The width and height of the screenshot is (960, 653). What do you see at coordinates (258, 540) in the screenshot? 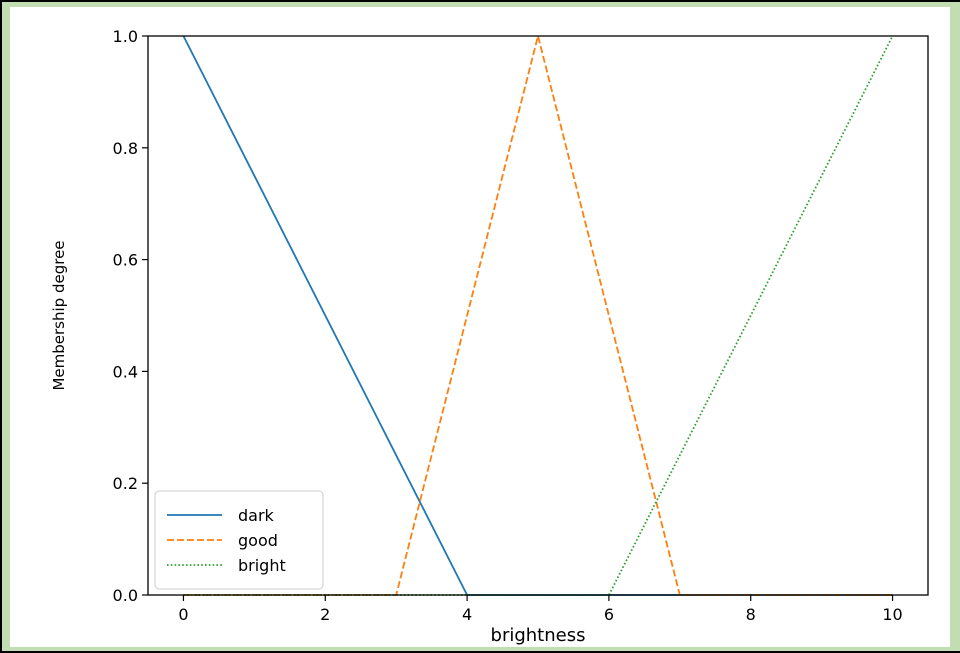
I see `legend-label-good: good` at bounding box center [258, 540].